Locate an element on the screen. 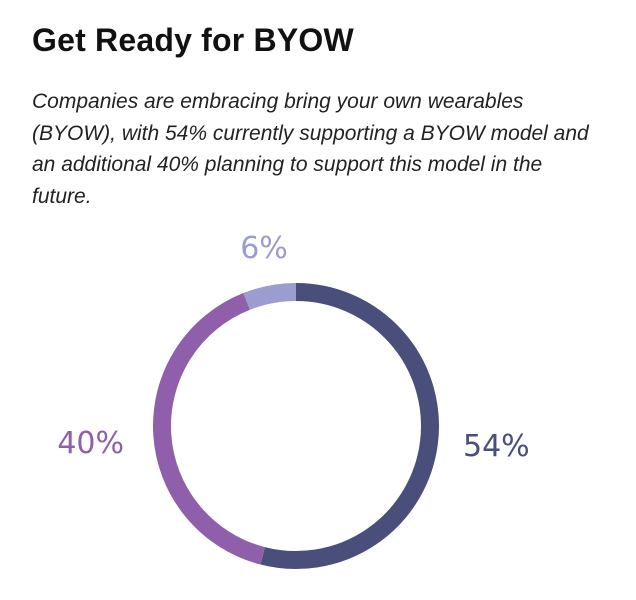 The width and height of the screenshot is (636, 600). data-label-40: 40% is located at coordinates (90, 443).